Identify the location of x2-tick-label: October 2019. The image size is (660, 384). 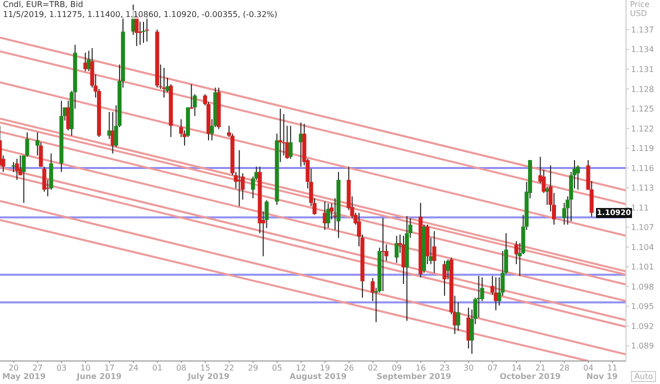
(530, 377).